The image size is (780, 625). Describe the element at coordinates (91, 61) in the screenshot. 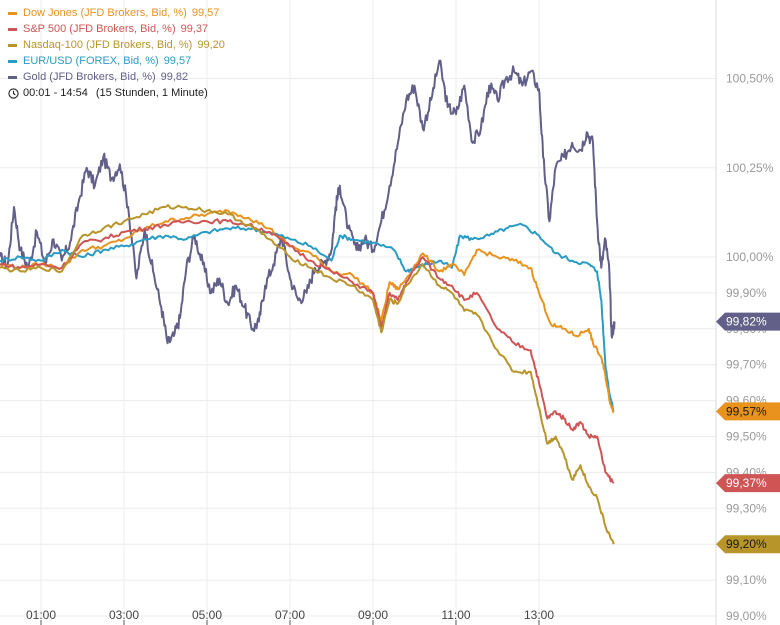

I see `legend-label: EUR/USD (FOREX, Bid, %)` at that location.